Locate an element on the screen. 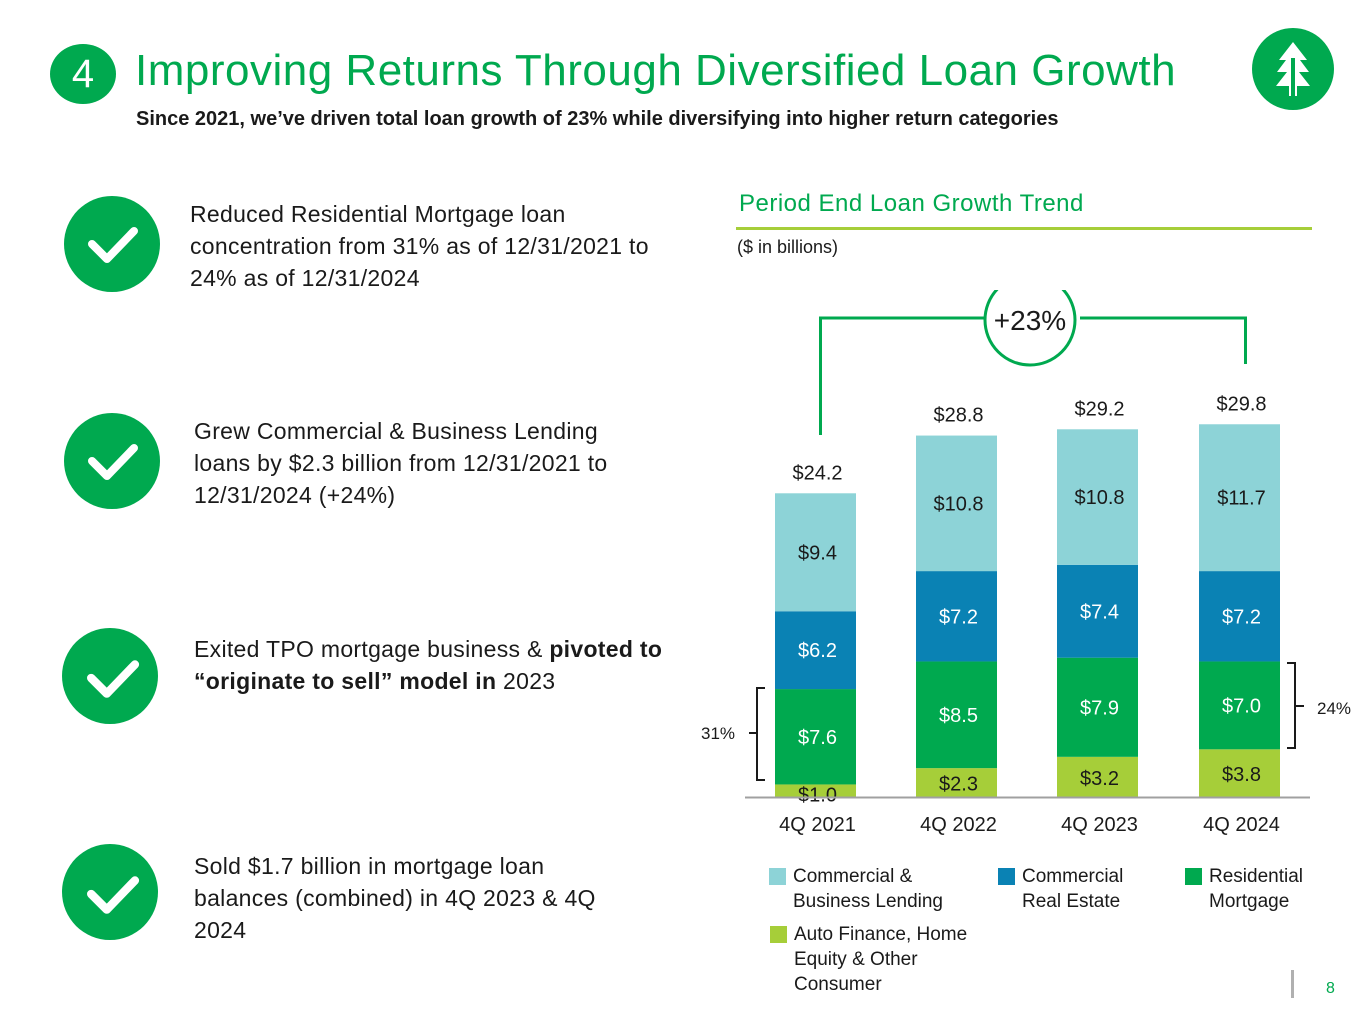  bracket-right is located at coordinates (1291, 705).